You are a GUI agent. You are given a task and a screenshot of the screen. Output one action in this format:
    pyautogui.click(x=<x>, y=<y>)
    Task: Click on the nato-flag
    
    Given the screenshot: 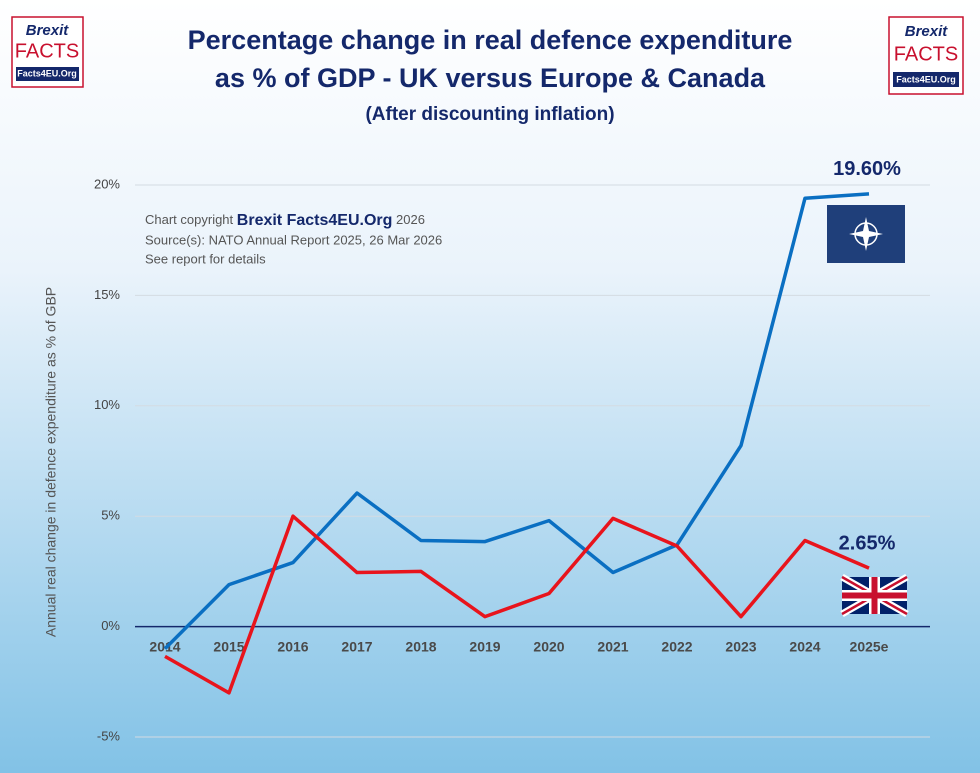 What is the action you would take?
    pyautogui.click(x=866, y=234)
    